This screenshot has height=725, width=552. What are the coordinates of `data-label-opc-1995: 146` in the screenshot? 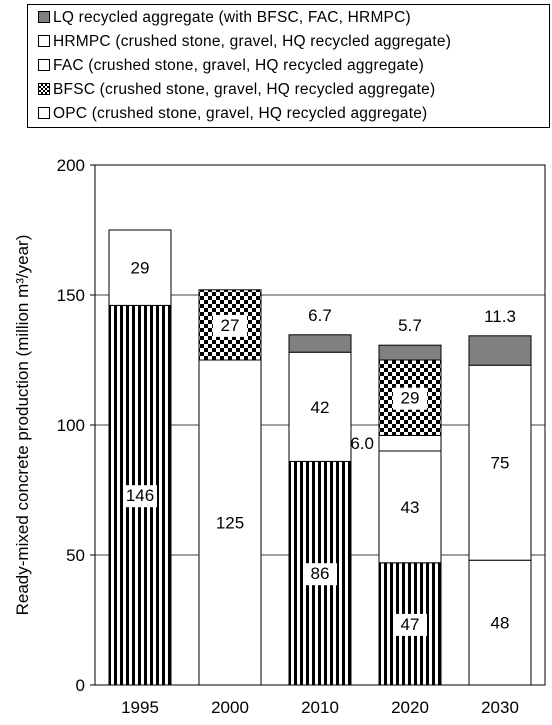 It's located at (140, 495).